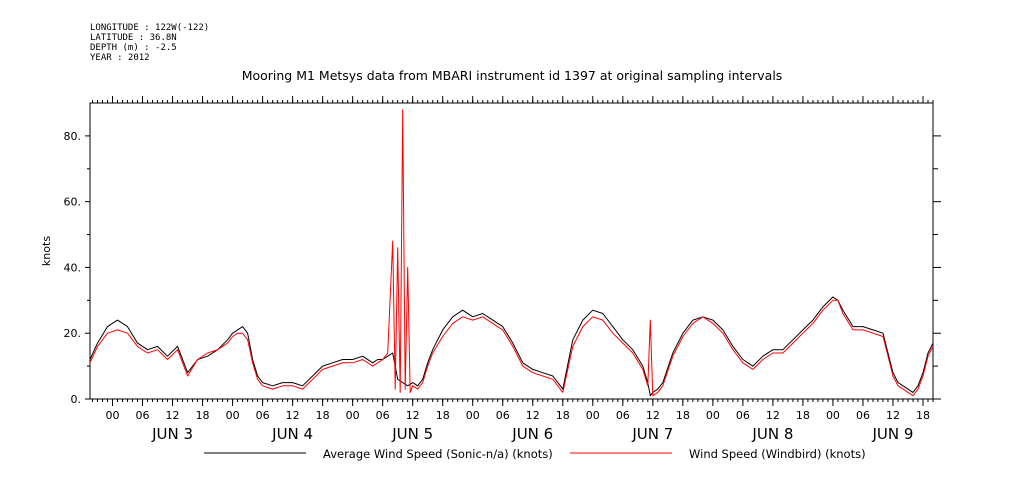 The image size is (1009, 504). I want to click on header-latitude: LATITUDE : 36.8N, so click(133, 38).